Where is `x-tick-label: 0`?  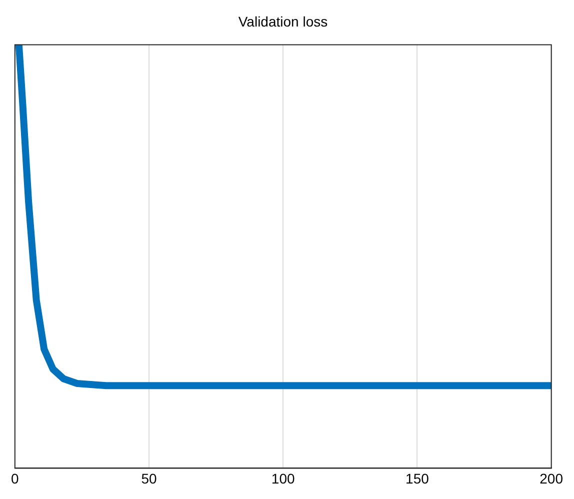
x-tick-label: 0 is located at coordinates (14, 478).